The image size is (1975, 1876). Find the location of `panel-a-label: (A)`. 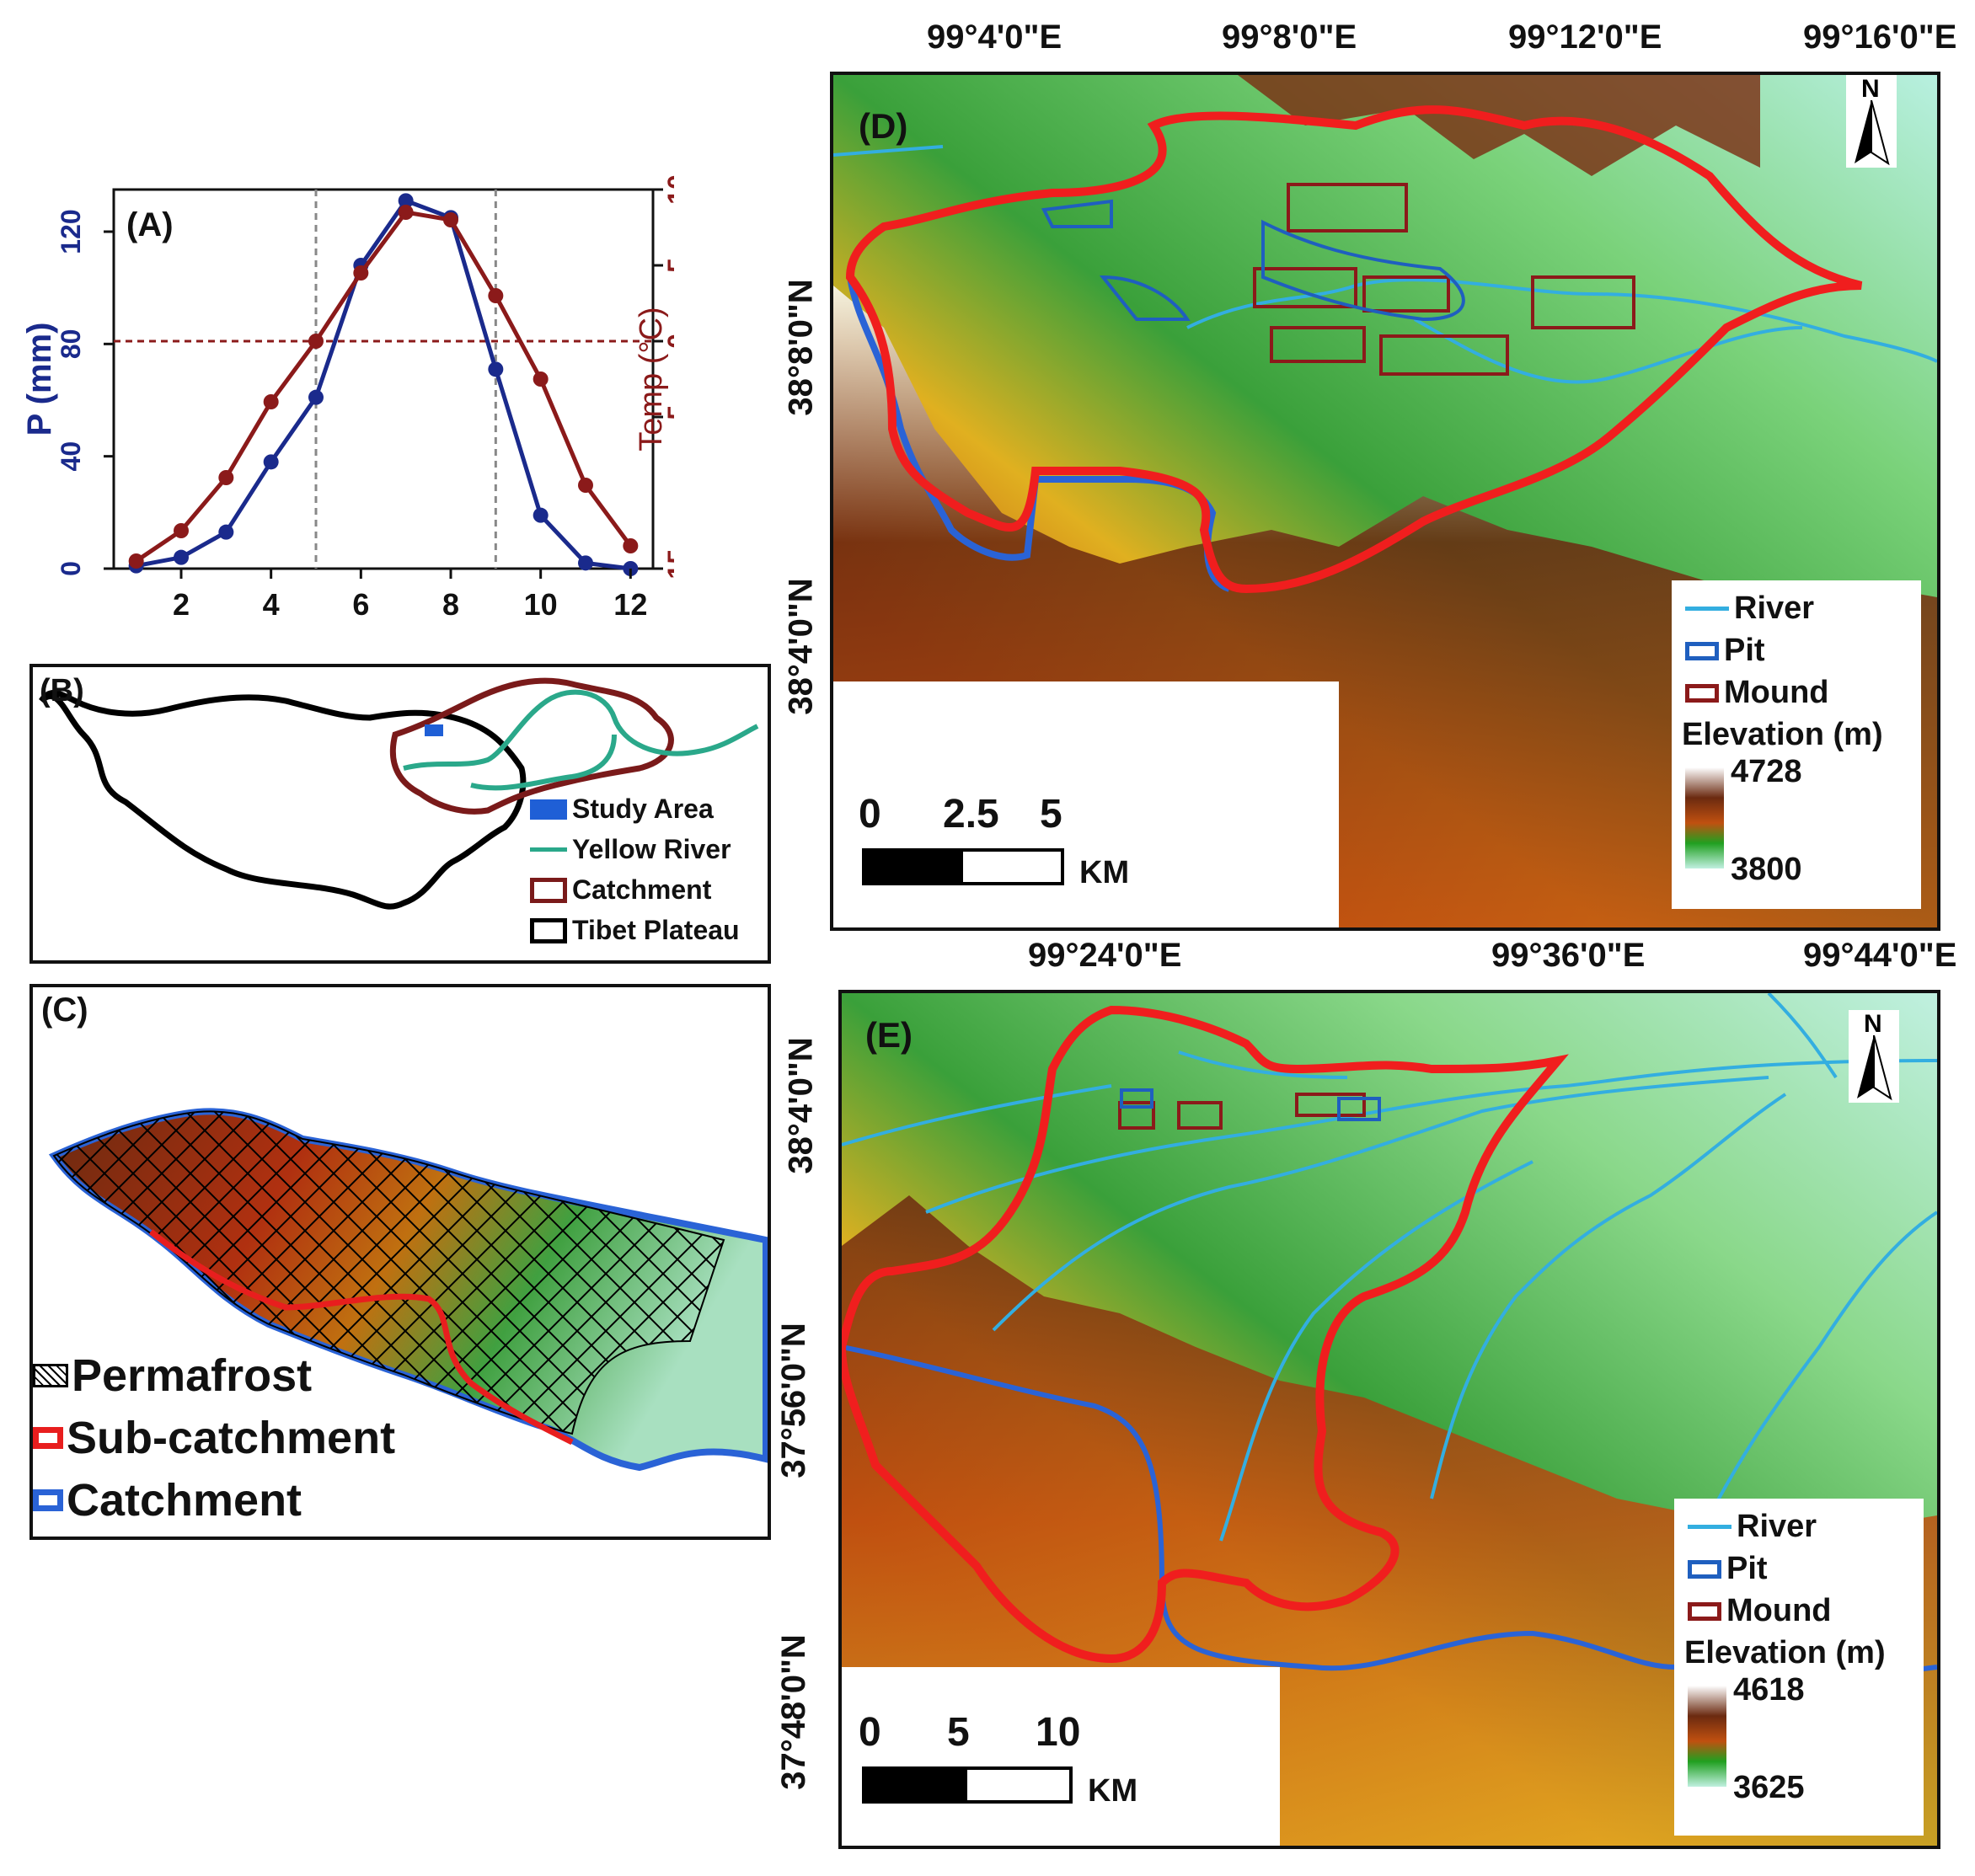

panel-a-label: (A) is located at coordinates (150, 224).